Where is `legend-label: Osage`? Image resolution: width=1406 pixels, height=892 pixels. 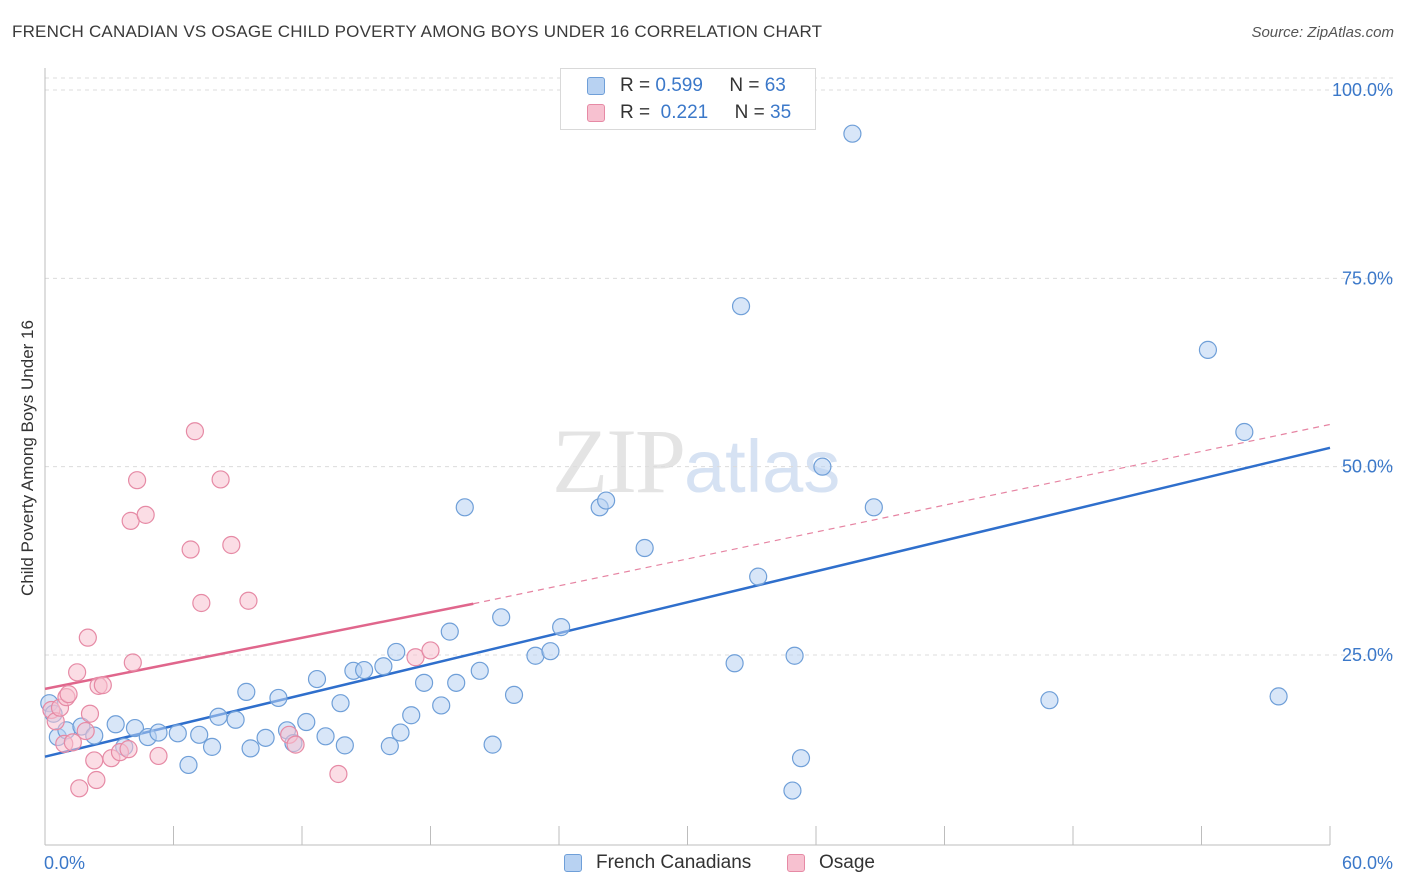 legend-label: Osage is located at coordinates (847, 862).